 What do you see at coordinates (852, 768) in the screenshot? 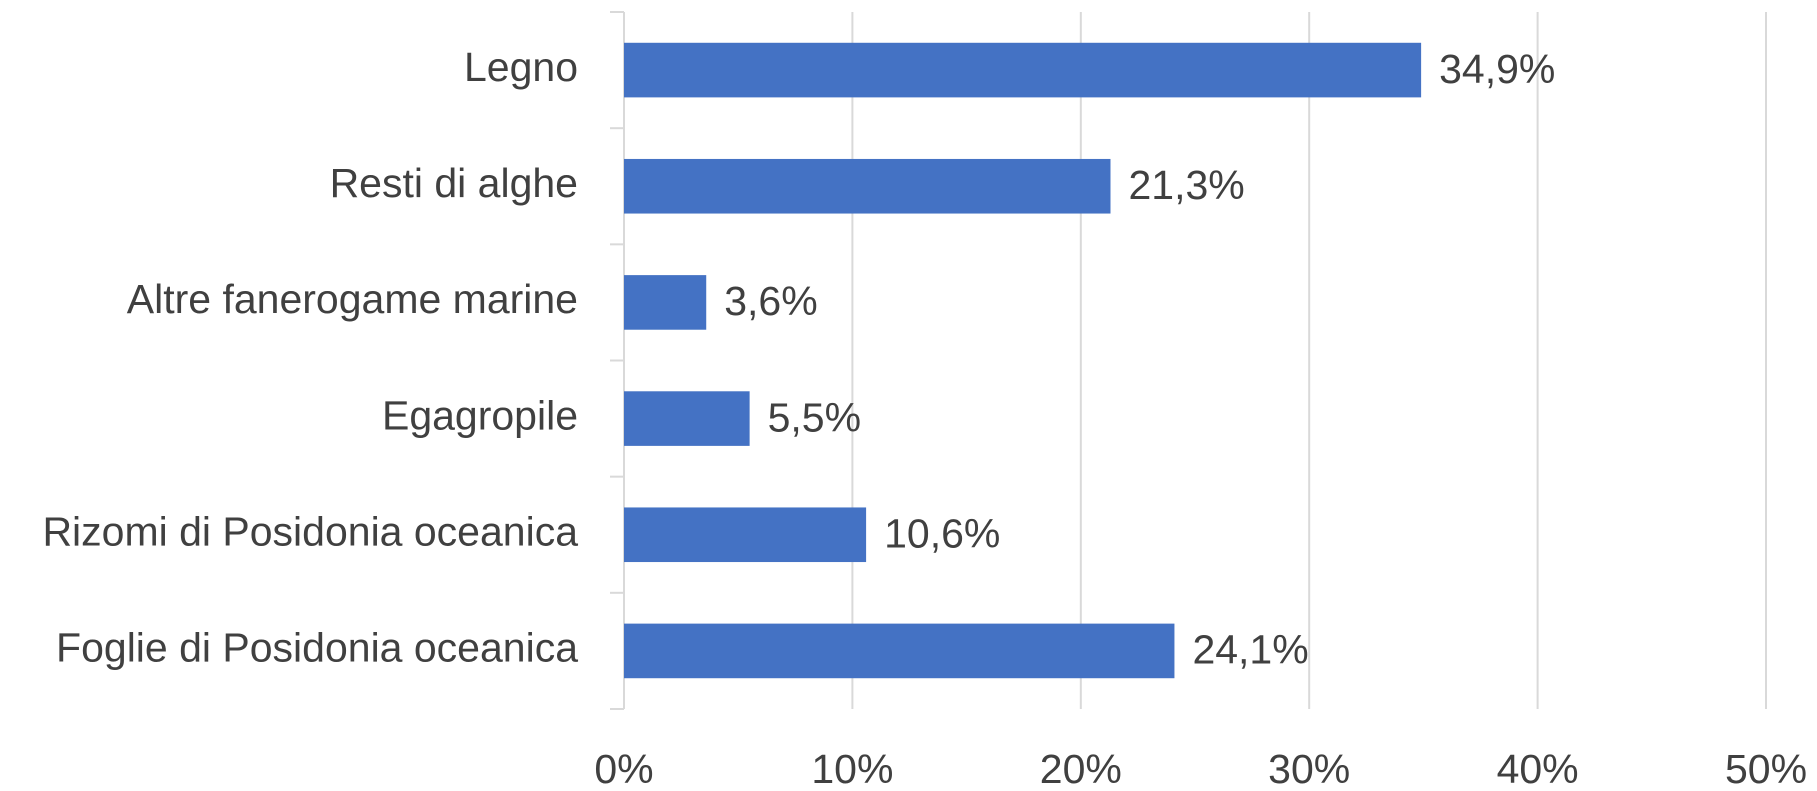
I see `x-tick-label: 10%` at bounding box center [852, 768].